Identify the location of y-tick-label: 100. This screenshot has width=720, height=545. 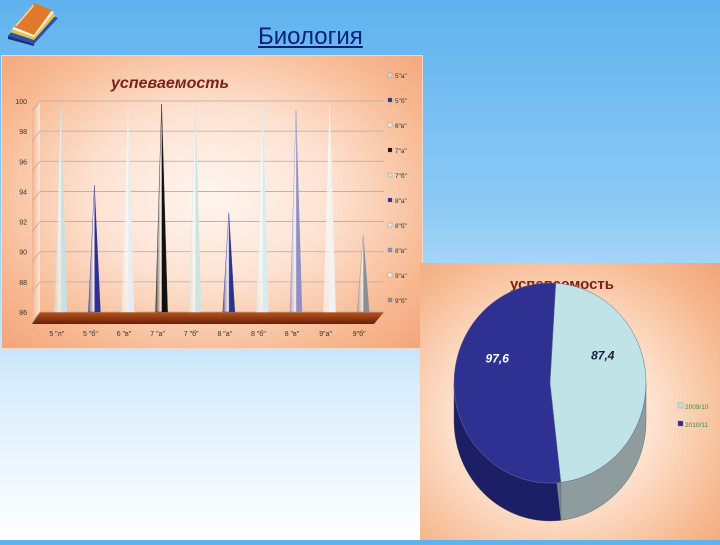
(21, 102).